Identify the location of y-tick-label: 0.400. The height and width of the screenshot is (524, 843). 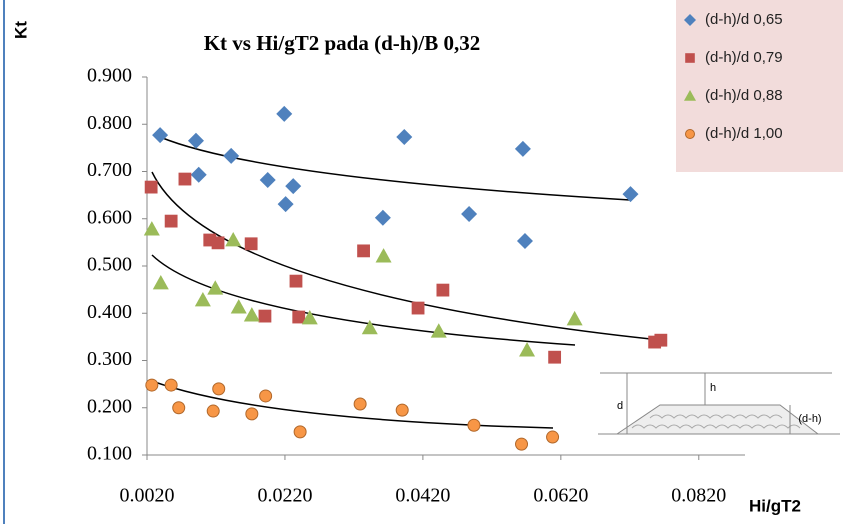
(109, 312).